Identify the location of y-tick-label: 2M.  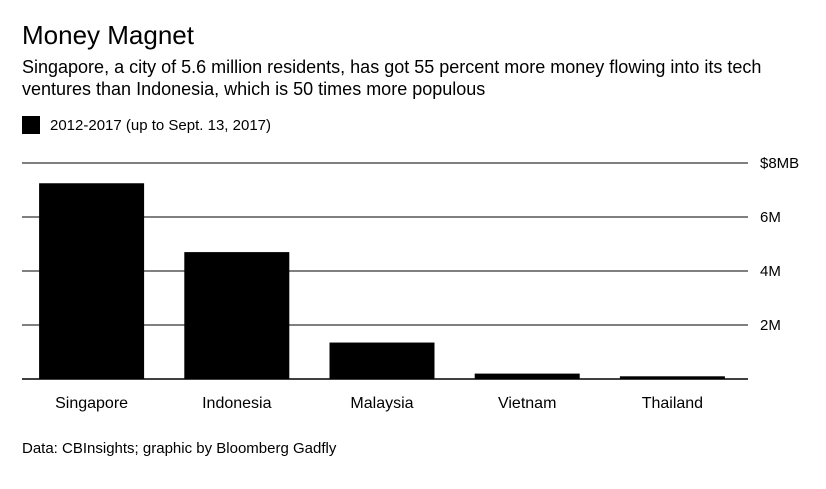
(770, 325).